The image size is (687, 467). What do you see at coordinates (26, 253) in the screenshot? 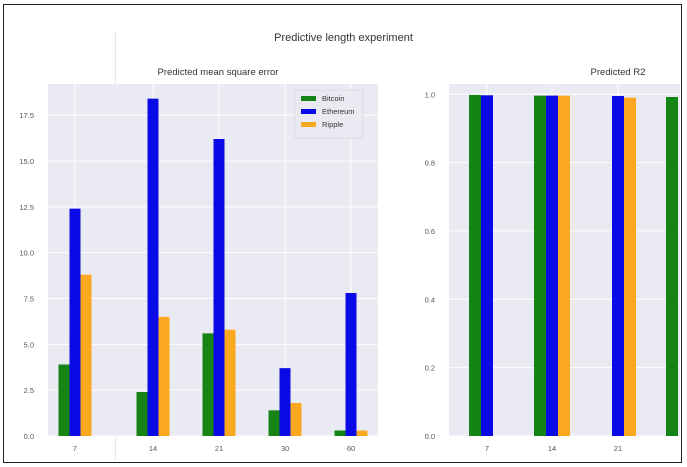
I see `y-tick-label: 10.0` at bounding box center [26, 253].